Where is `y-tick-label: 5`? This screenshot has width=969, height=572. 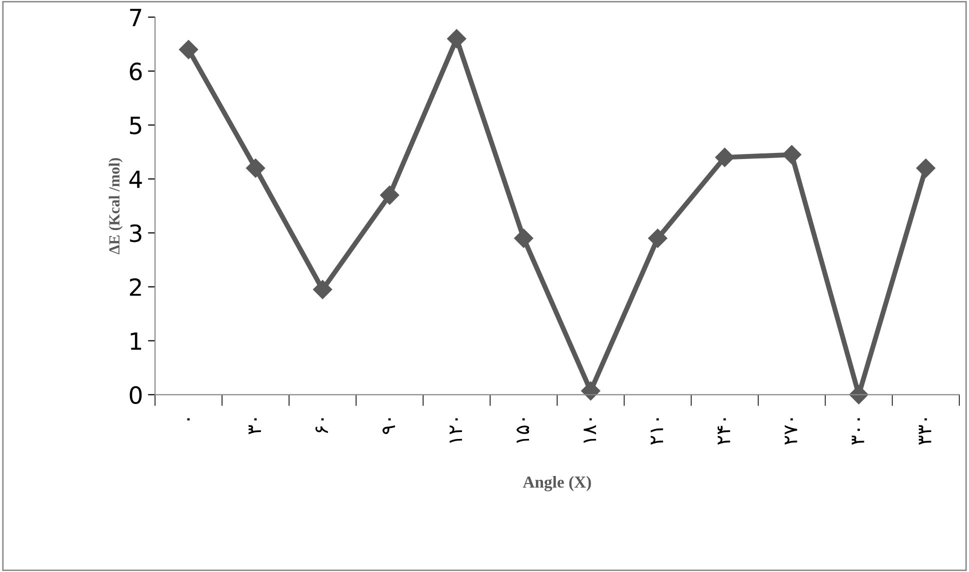
y-tick-label: 5 is located at coordinates (136, 125).